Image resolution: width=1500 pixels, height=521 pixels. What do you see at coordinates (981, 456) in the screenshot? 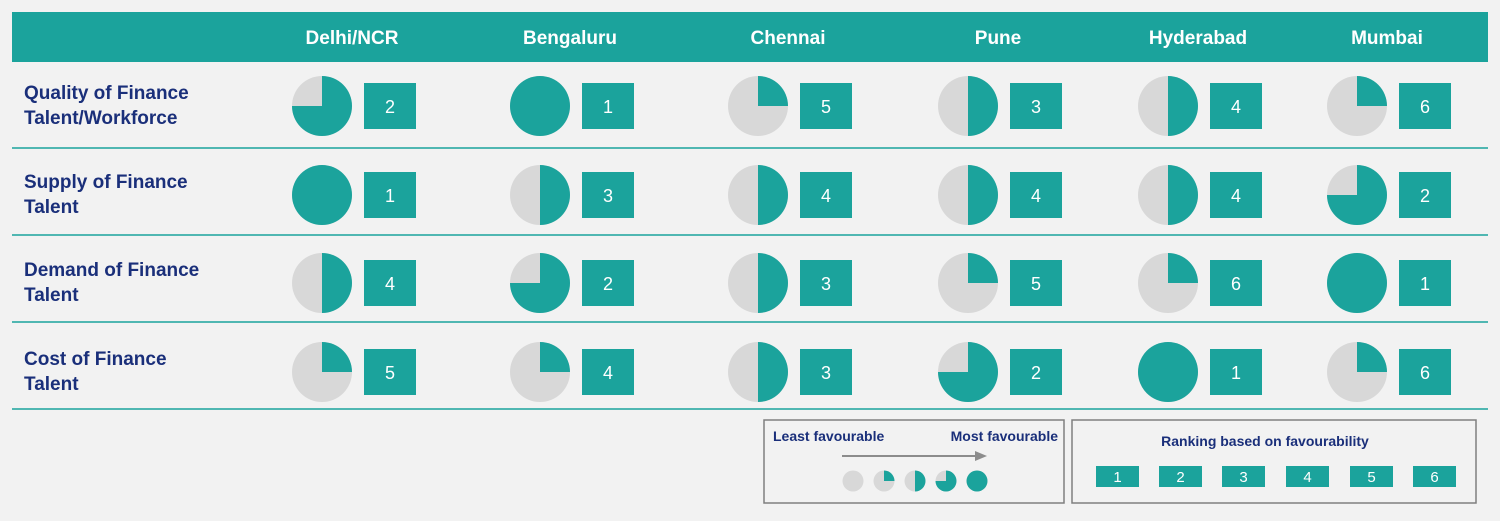
I see `favourability-arrow-head` at bounding box center [981, 456].